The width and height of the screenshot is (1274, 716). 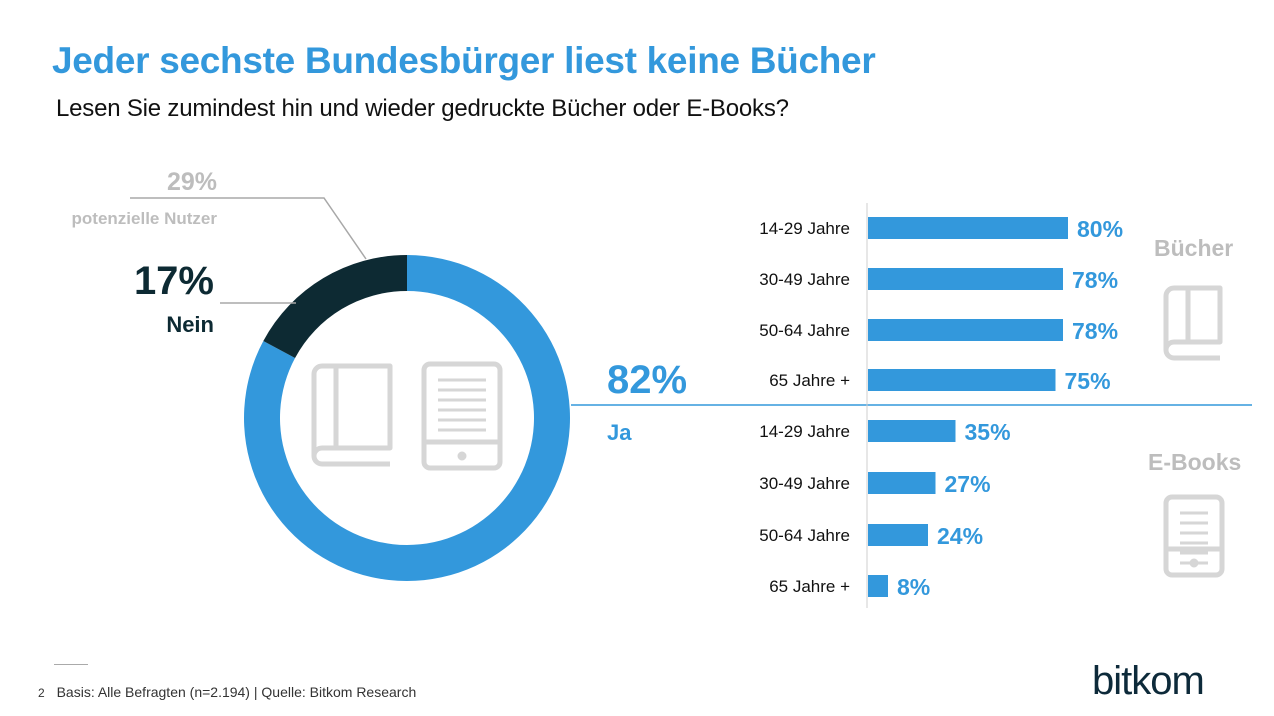 What do you see at coordinates (1193, 248) in the screenshot?
I see `group-label: Bücher` at bounding box center [1193, 248].